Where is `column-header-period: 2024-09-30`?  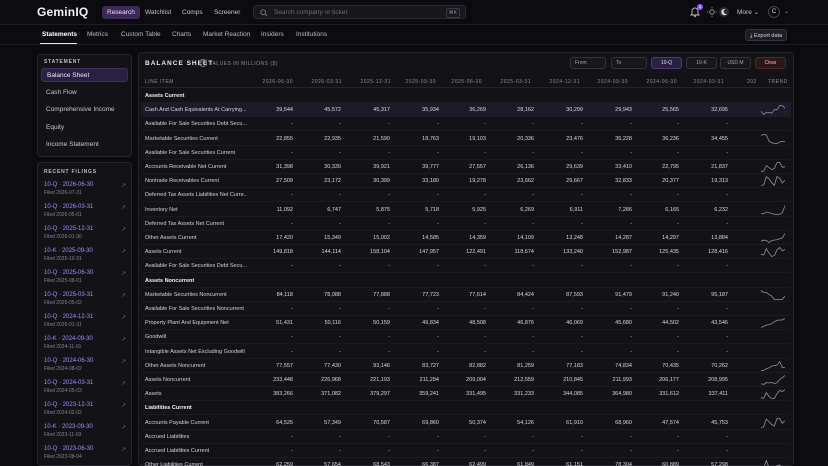
column-header-period: 2024-09-30 is located at coordinates (612, 82).